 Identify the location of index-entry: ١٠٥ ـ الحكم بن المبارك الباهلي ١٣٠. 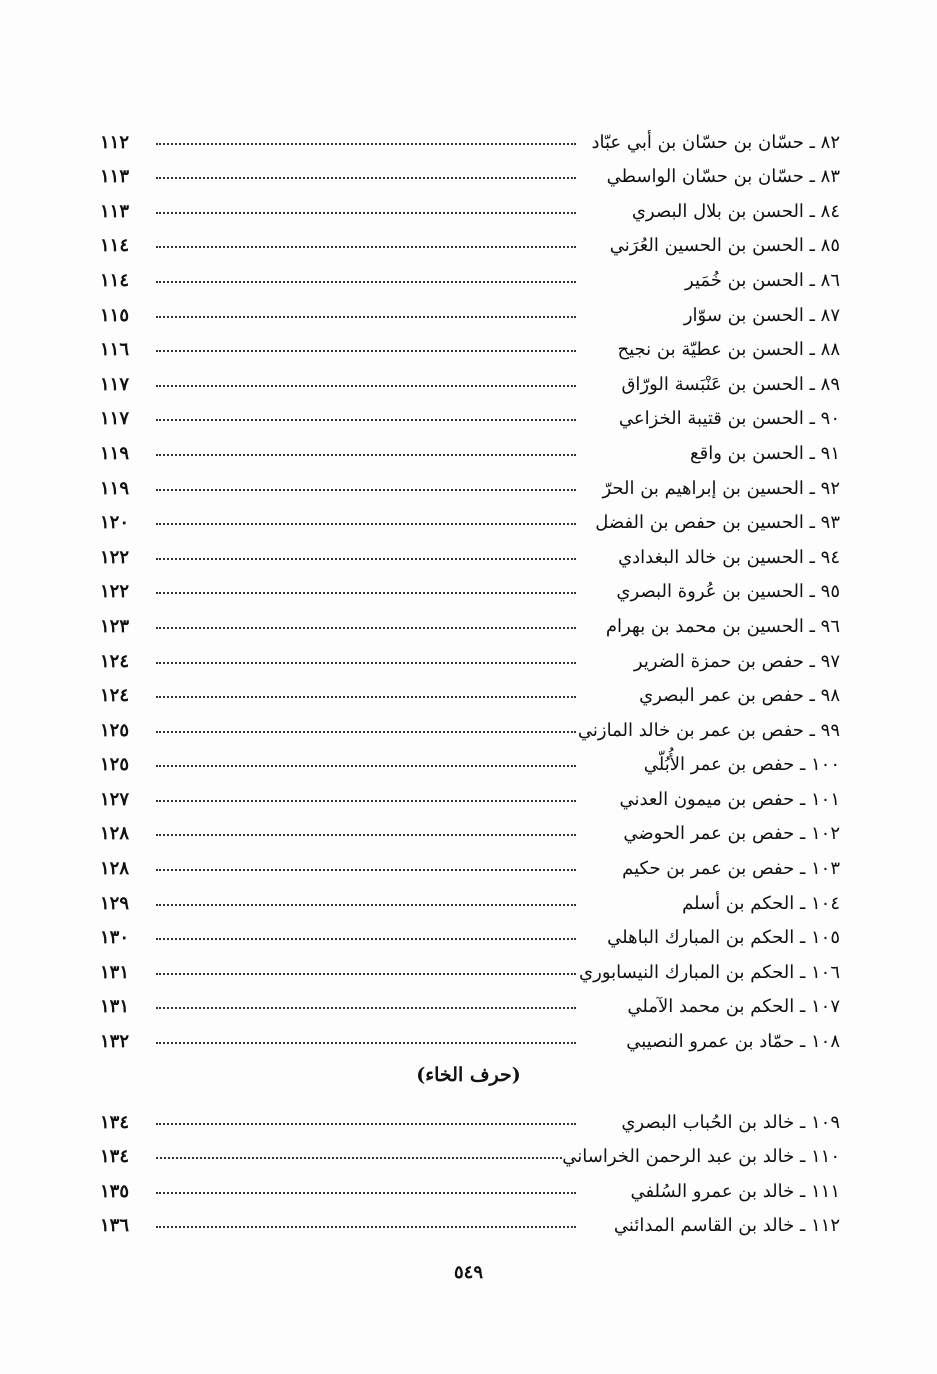
(470, 931).